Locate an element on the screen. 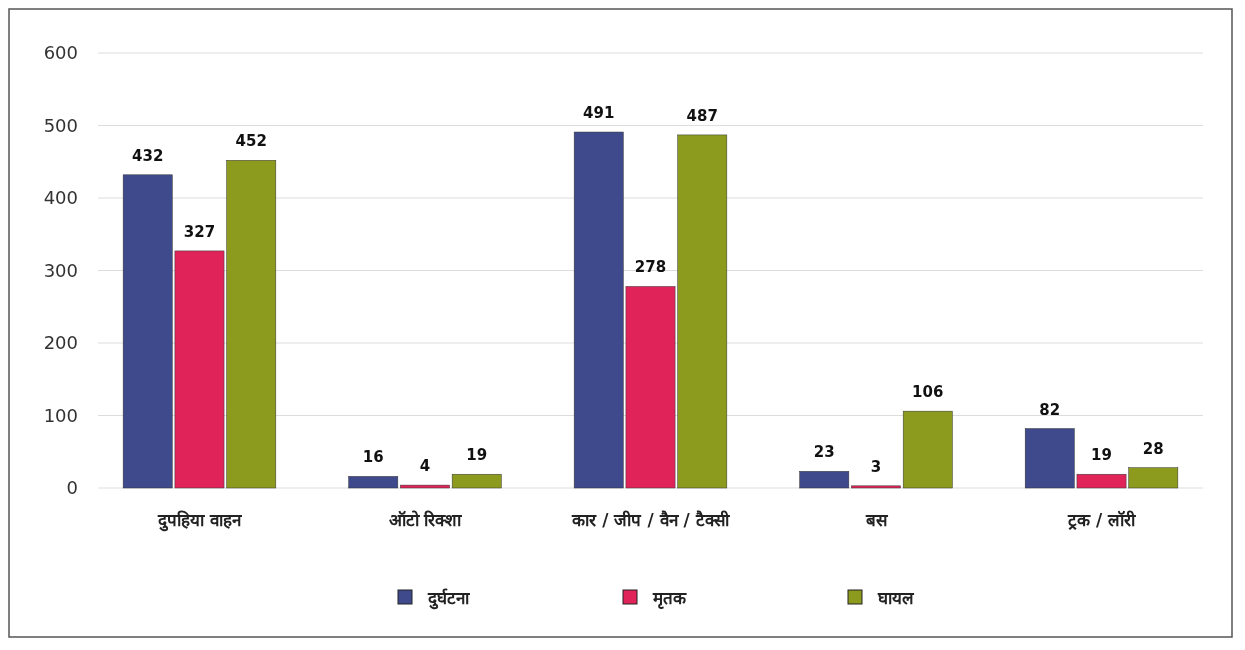  legend-label: मृतक is located at coordinates (669, 598).